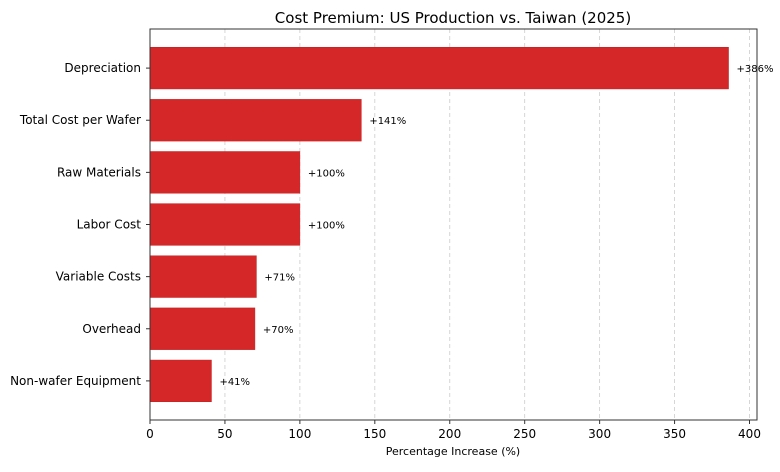 This screenshot has height=472, width=780. I want to click on x-tick-label: 150, so click(374, 434).